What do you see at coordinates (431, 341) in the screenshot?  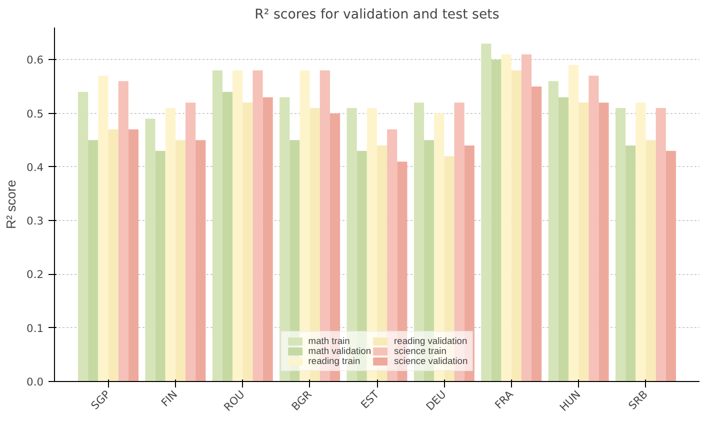 I see `legend-label: reading validation` at bounding box center [431, 341].